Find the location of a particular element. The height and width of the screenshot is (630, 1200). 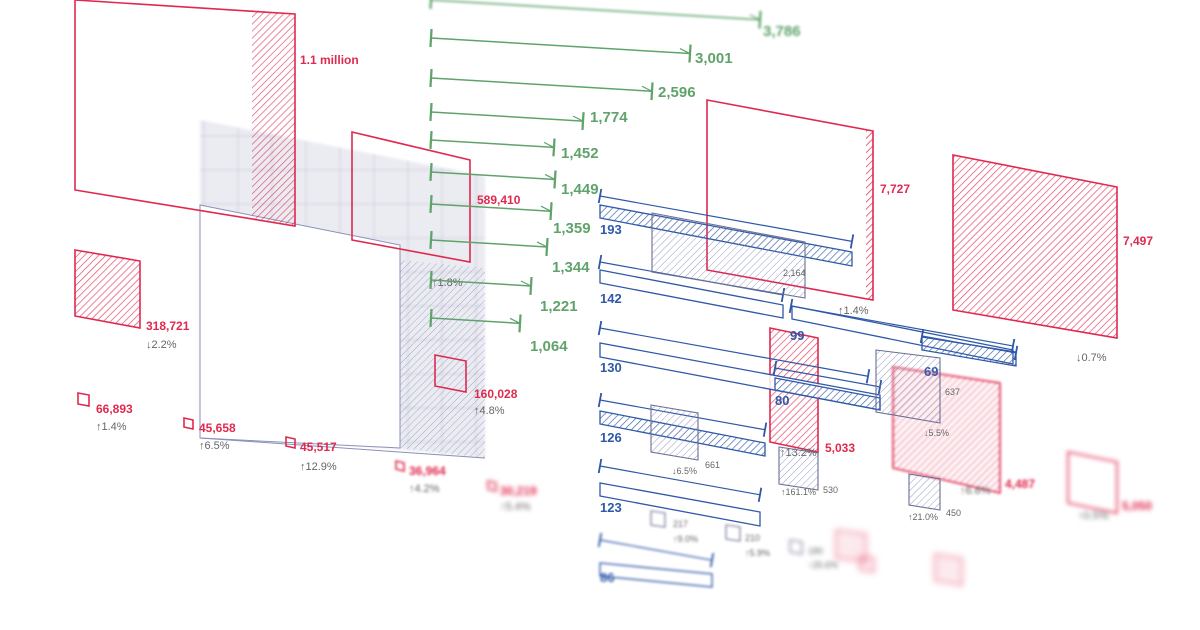

red-change-label: ↑4.2% is located at coordinates (424, 489).